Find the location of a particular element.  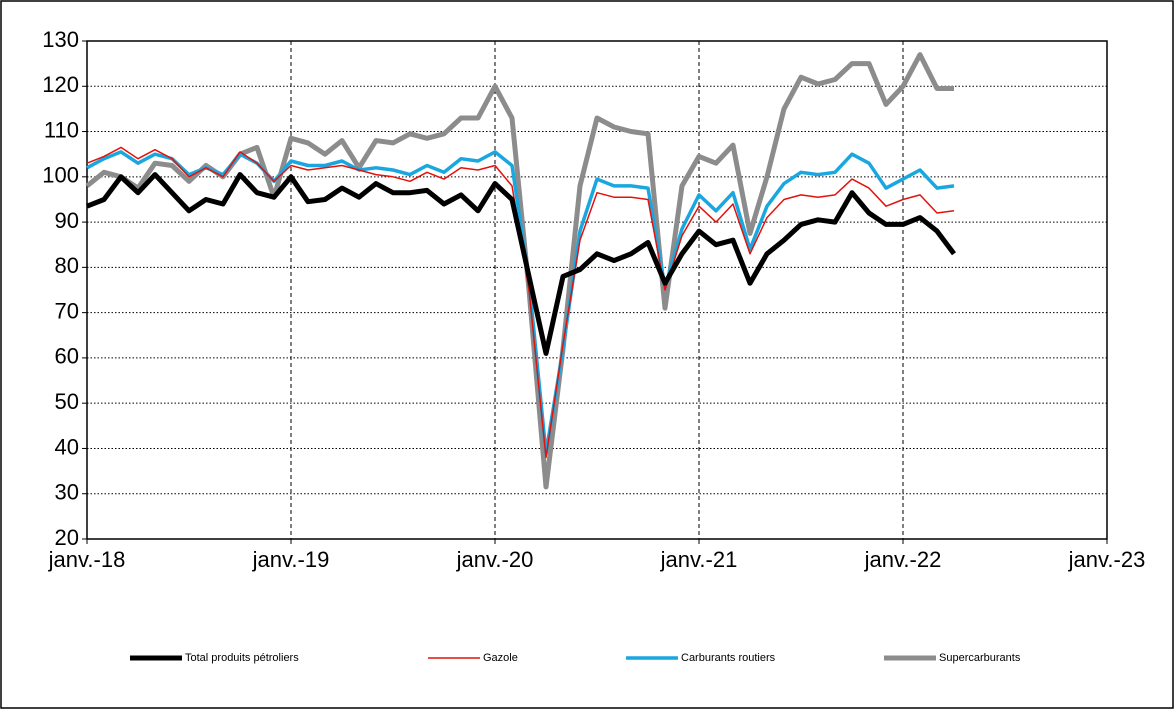

x-tick-label: janv.-23 is located at coordinates (1107, 559).